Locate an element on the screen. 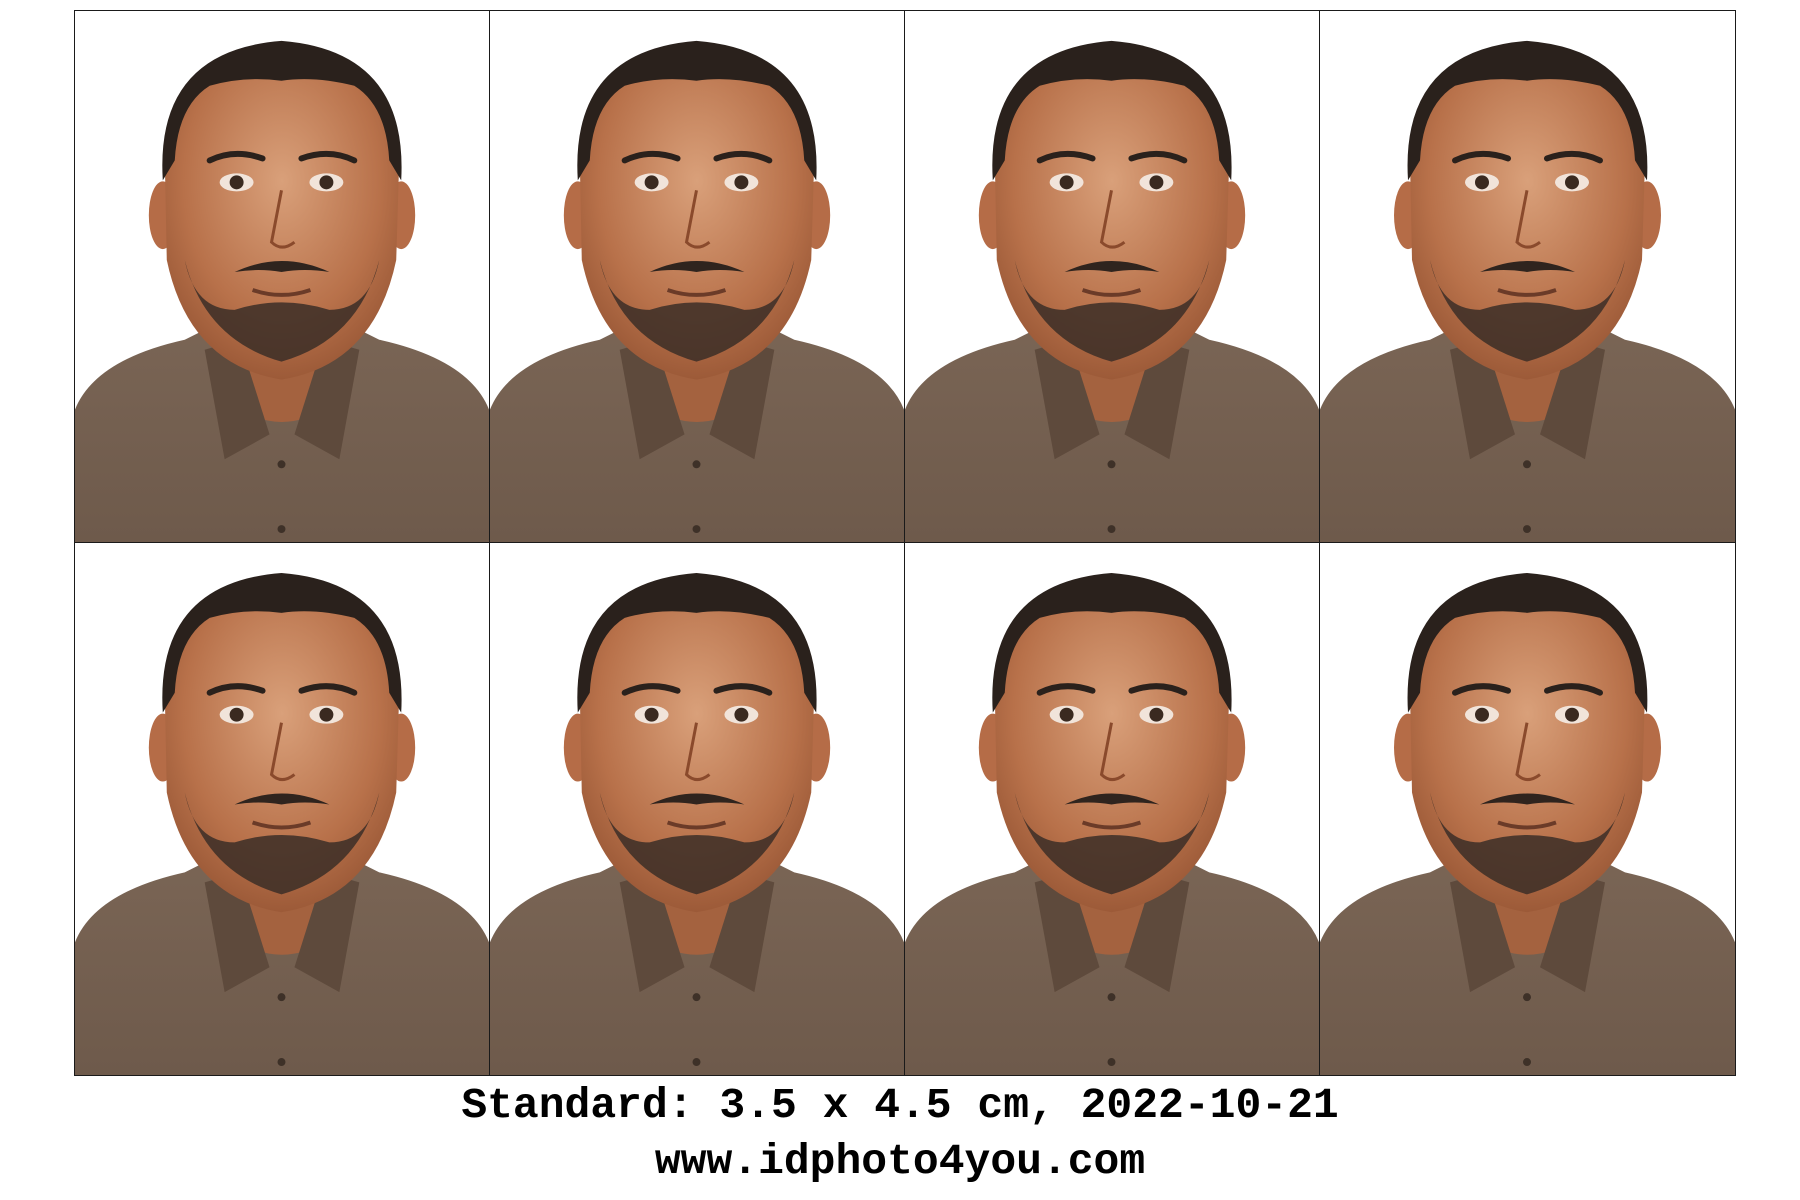  standard-size-label: Standard: 3.5 x 4.5 cm, 2022-10-21 is located at coordinates (900, 1105).